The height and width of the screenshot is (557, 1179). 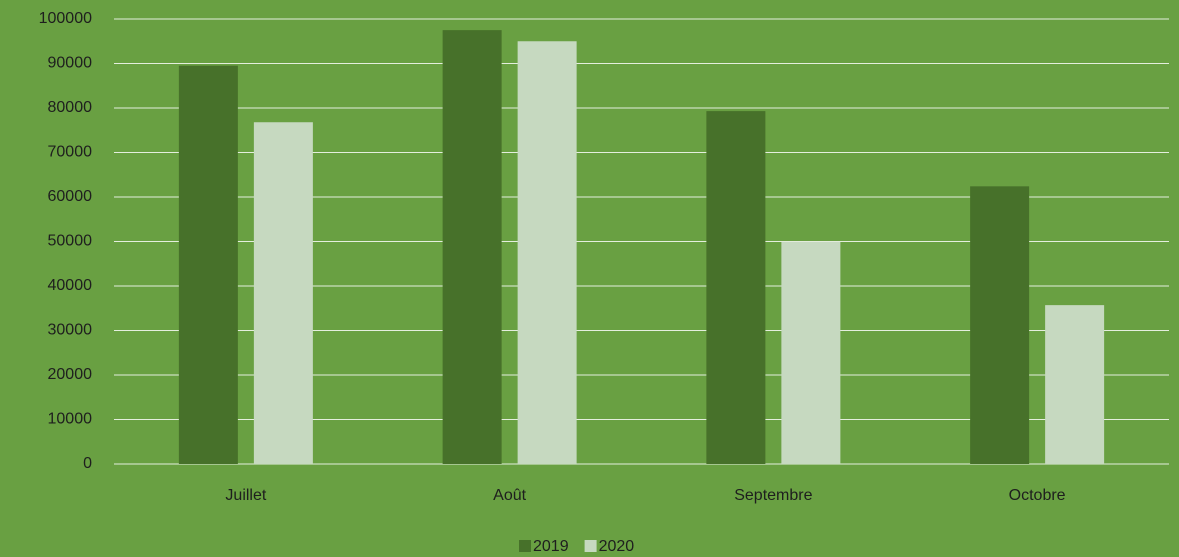 What do you see at coordinates (65, 18) in the screenshot?
I see `y-tick-label: 100000` at bounding box center [65, 18].